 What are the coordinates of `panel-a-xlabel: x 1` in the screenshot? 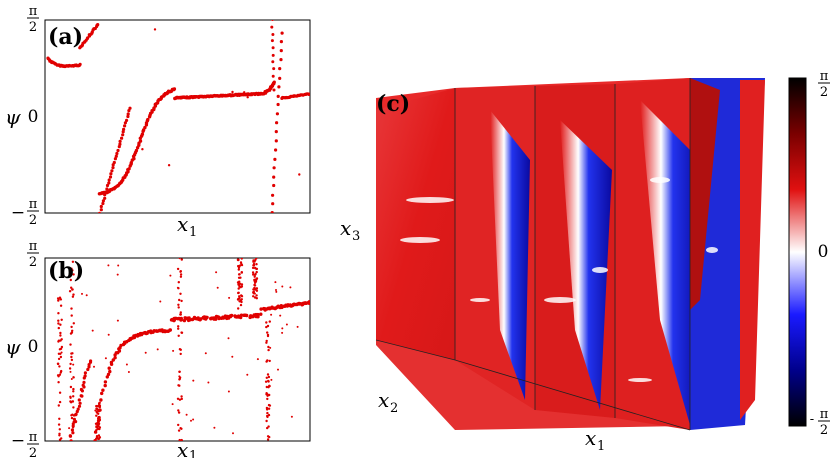 It's located at (187, 226).